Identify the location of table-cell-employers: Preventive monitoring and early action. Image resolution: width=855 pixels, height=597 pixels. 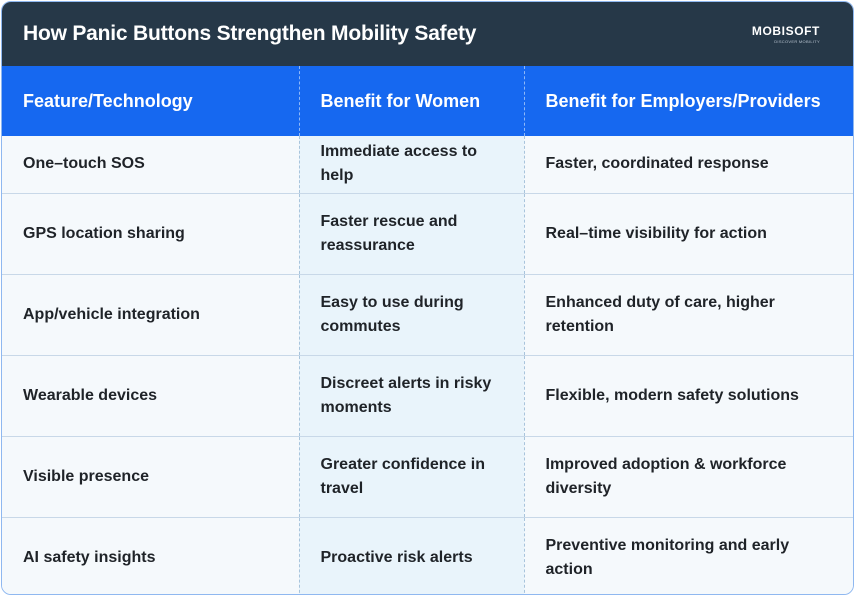
(688, 555).